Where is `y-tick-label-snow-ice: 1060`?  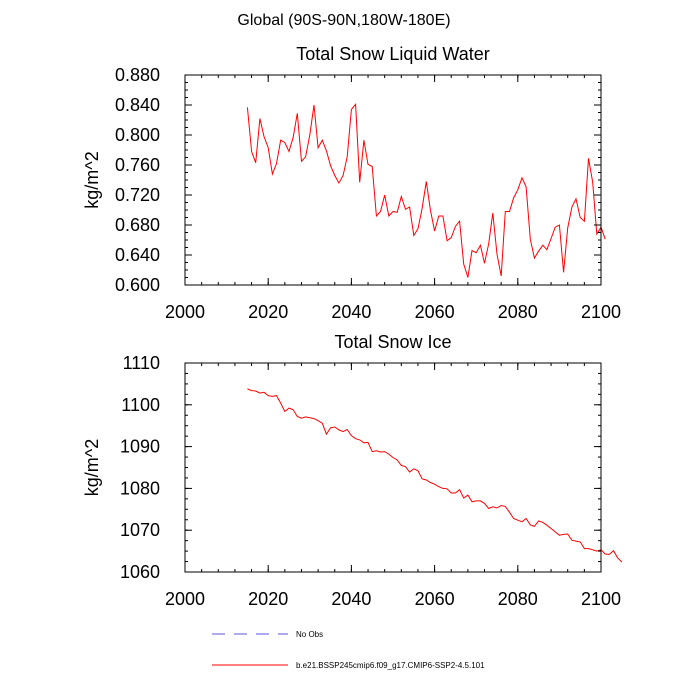 y-tick-label-snow-ice: 1060 is located at coordinates (140, 572).